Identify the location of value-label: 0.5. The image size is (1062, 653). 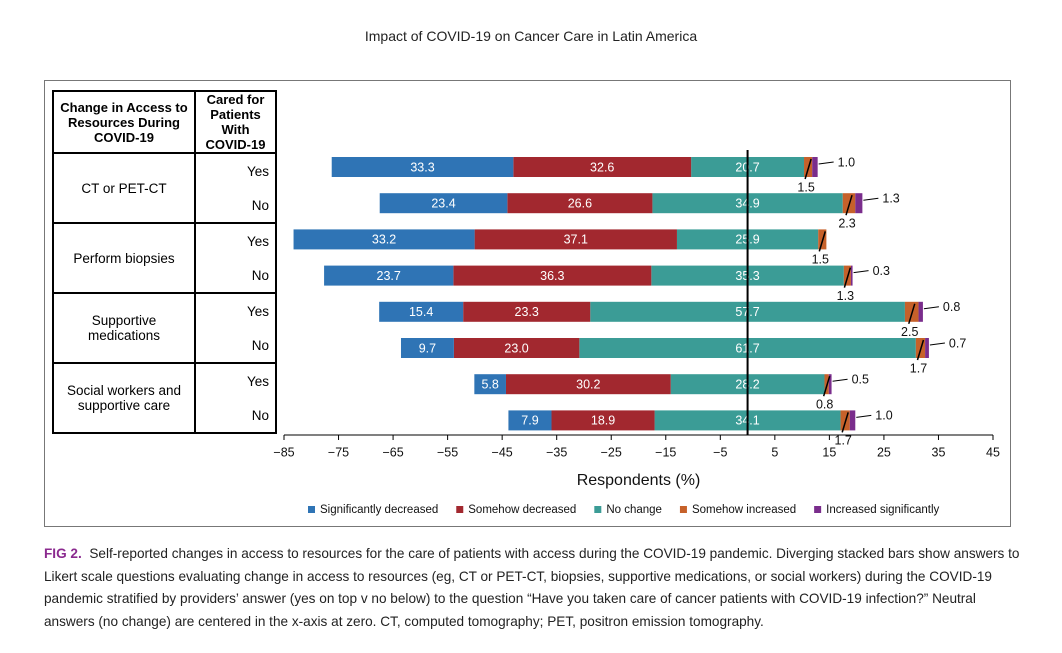
(860, 379).